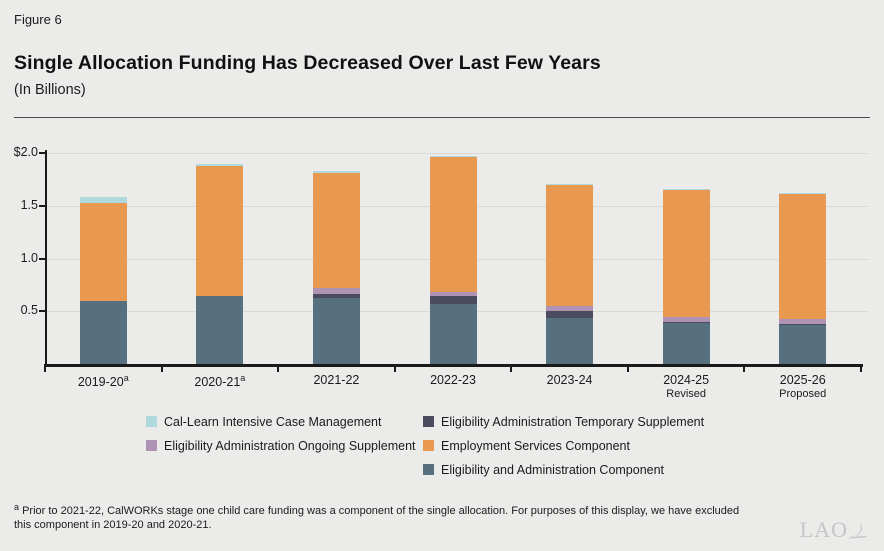  I want to click on lao-logo: LAO, so click(834, 530).